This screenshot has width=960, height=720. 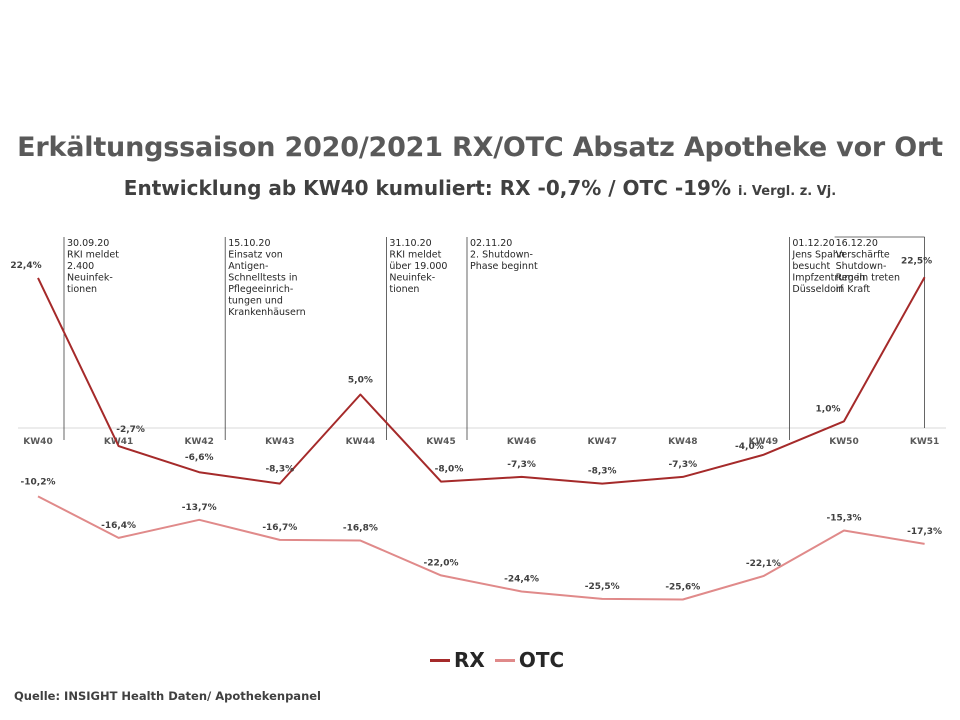 I want to click on data-label-otc: -16,7%, so click(x=279, y=528).